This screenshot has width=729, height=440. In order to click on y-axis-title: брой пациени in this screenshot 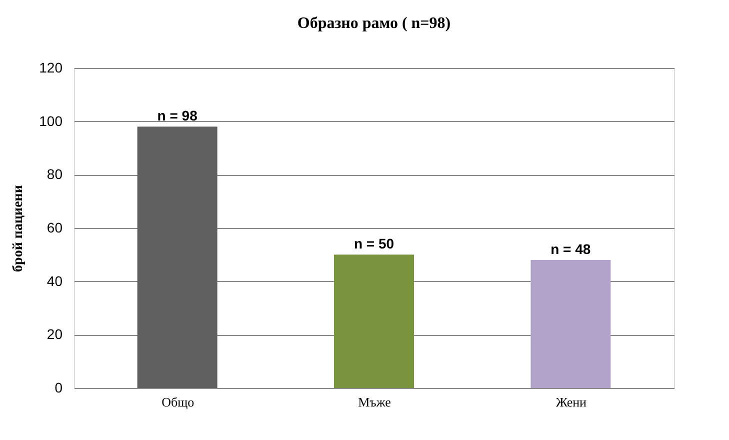, I will do `click(18, 228)`.